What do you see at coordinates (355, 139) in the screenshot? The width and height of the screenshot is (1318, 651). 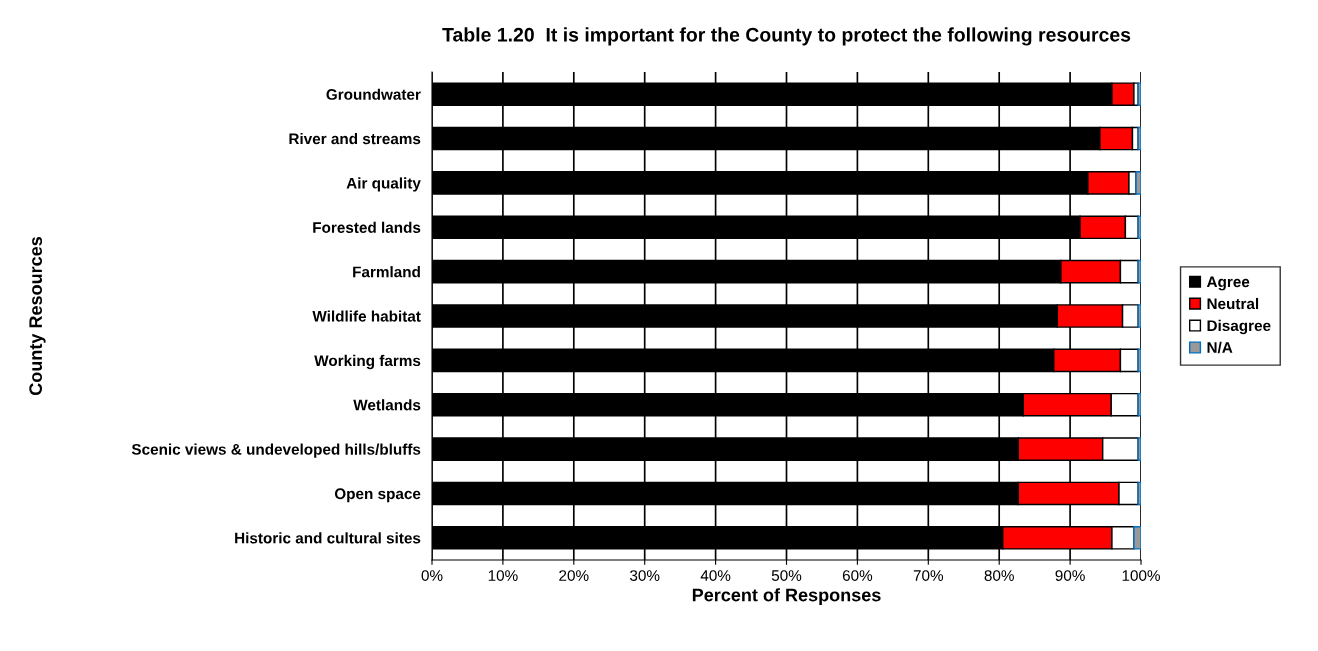 I see `y-tick-label: River and streams` at bounding box center [355, 139].